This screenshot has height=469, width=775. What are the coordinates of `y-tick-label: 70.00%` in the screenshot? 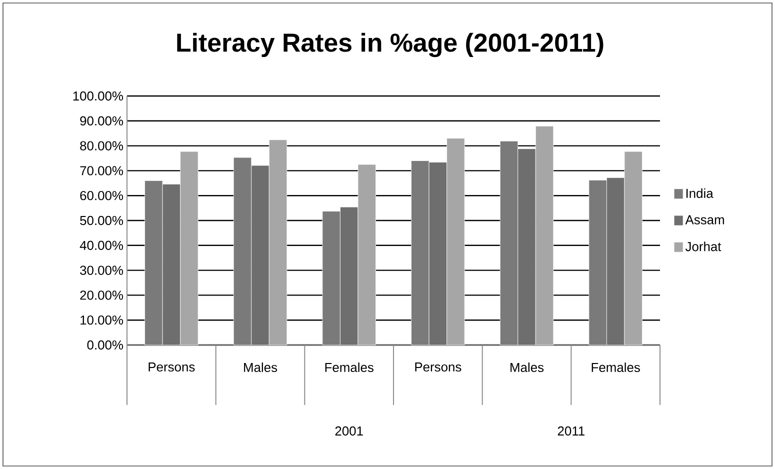 It's located at (102, 171).